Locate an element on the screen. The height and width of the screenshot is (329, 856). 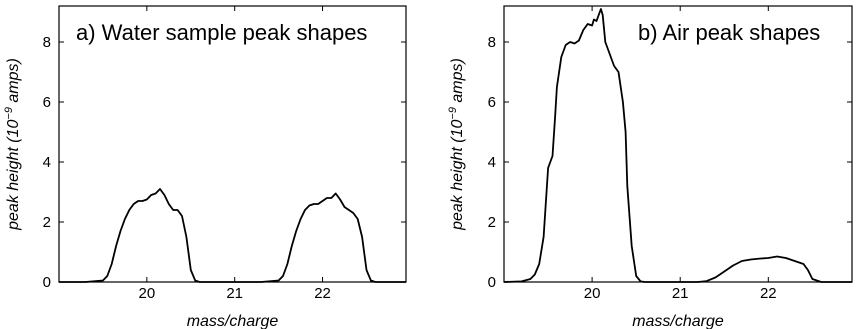
panel-title: b) Air peak shapes is located at coordinates (729, 32).